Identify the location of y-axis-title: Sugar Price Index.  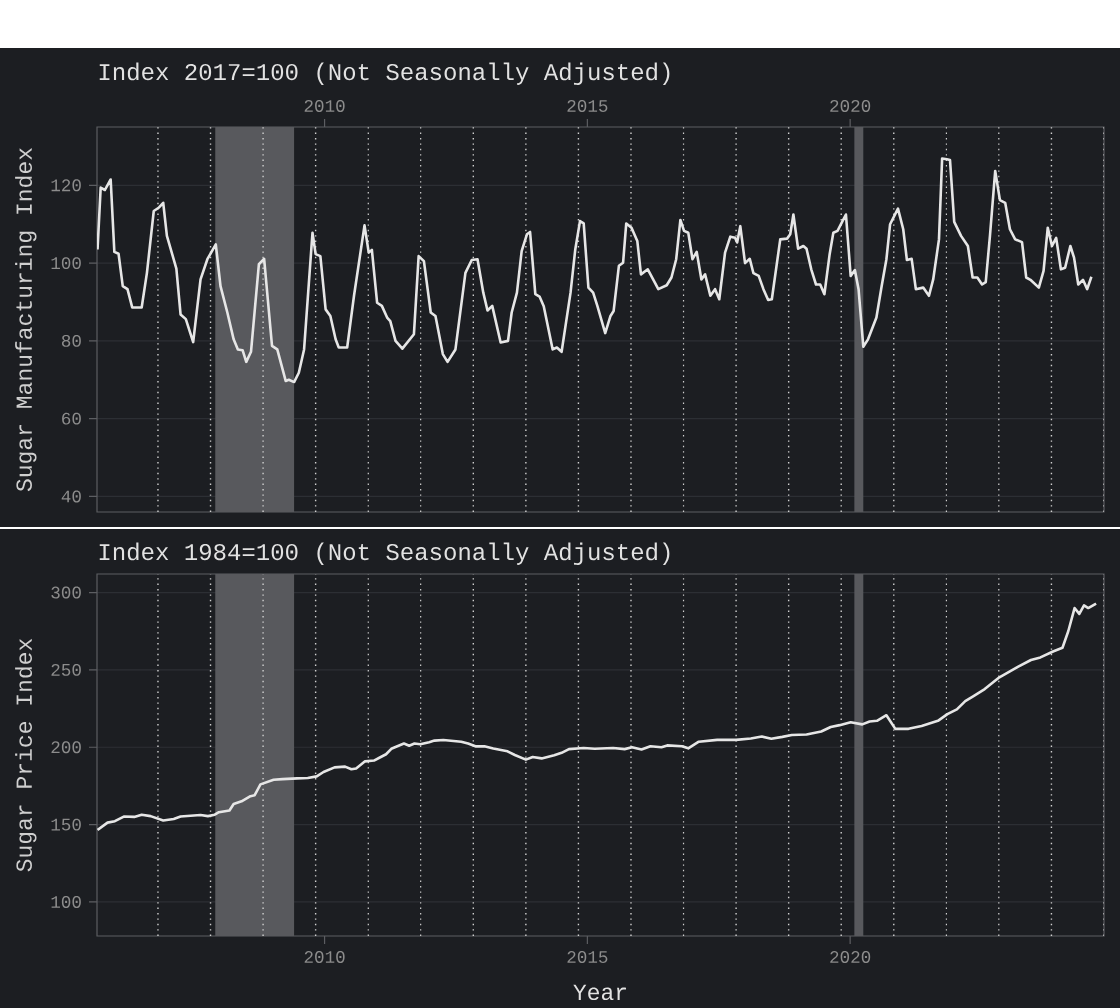
(26, 755).